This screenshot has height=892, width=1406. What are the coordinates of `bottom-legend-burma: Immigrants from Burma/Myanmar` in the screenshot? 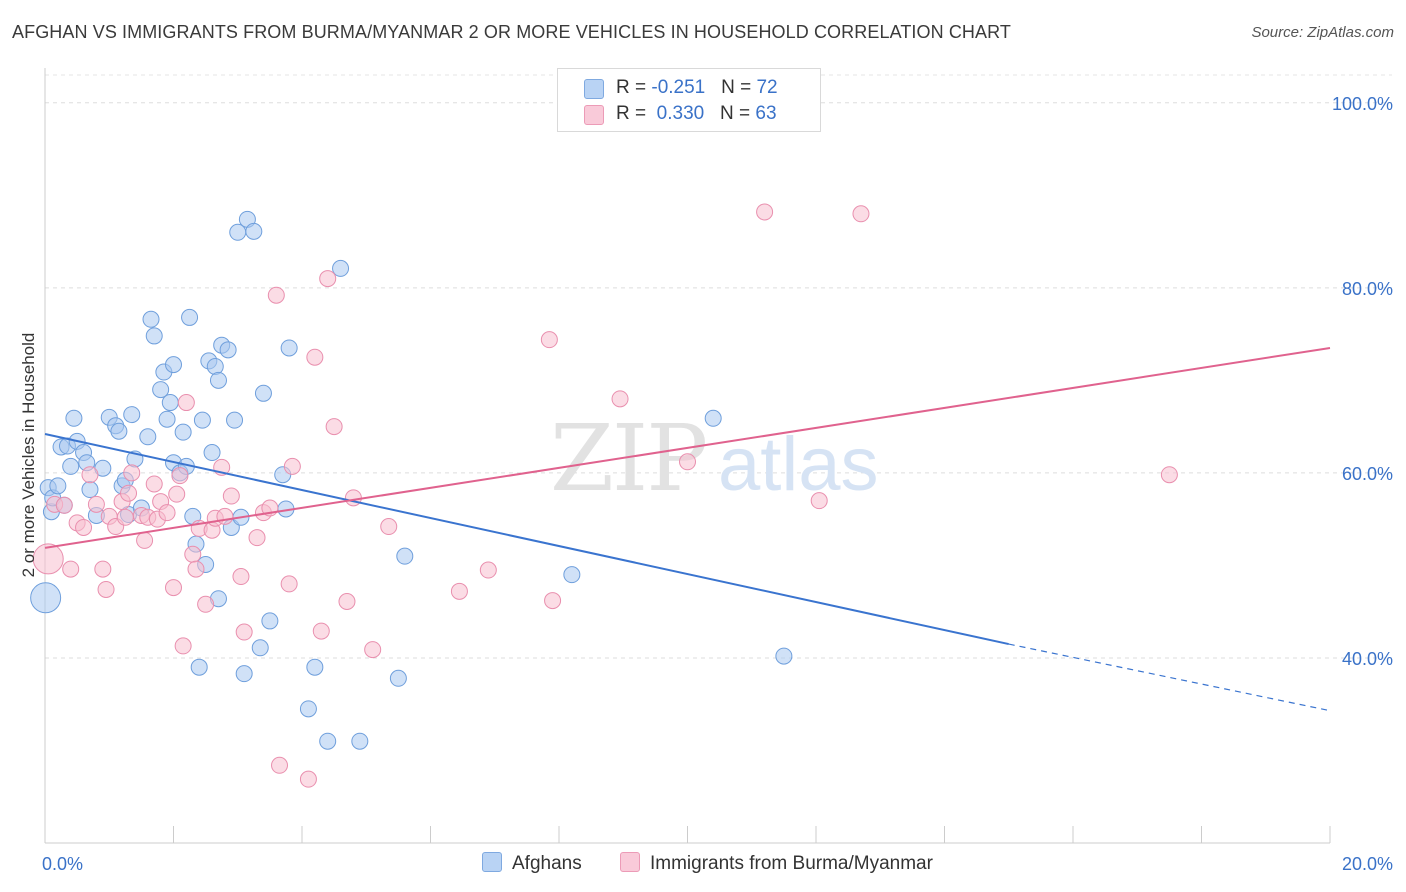 It's located at (776, 863).